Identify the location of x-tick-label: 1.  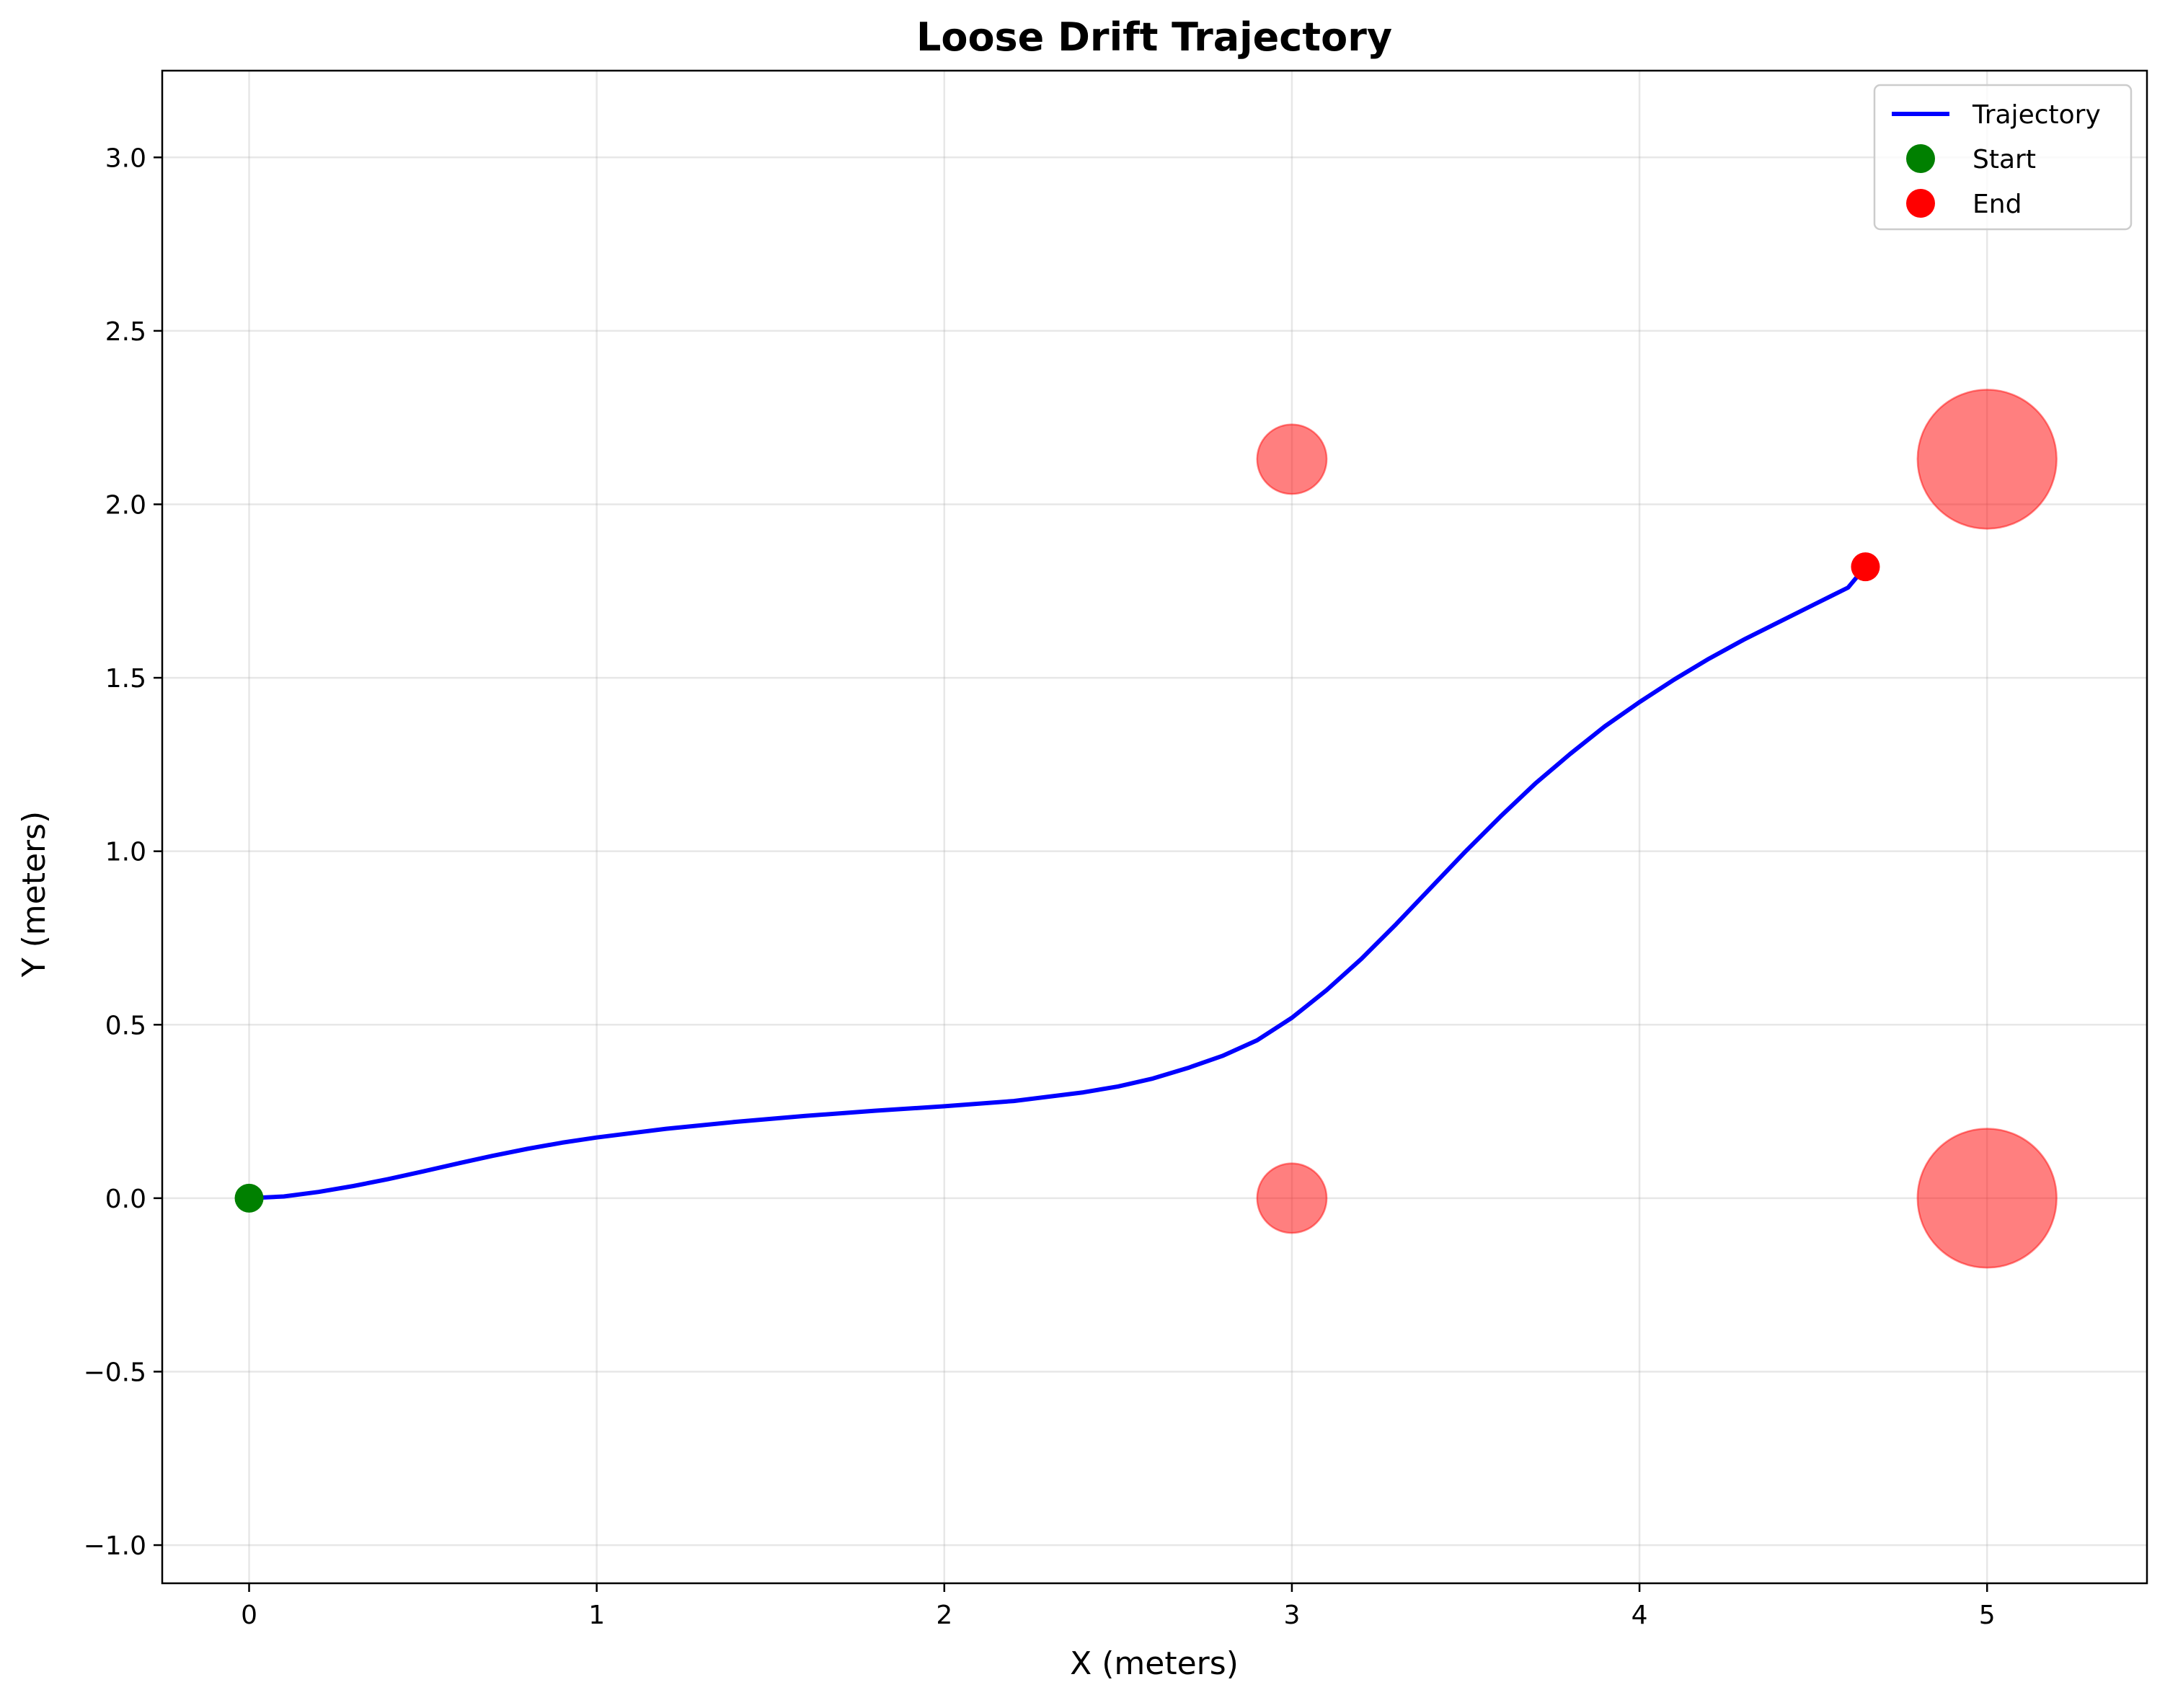
(596, 1615).